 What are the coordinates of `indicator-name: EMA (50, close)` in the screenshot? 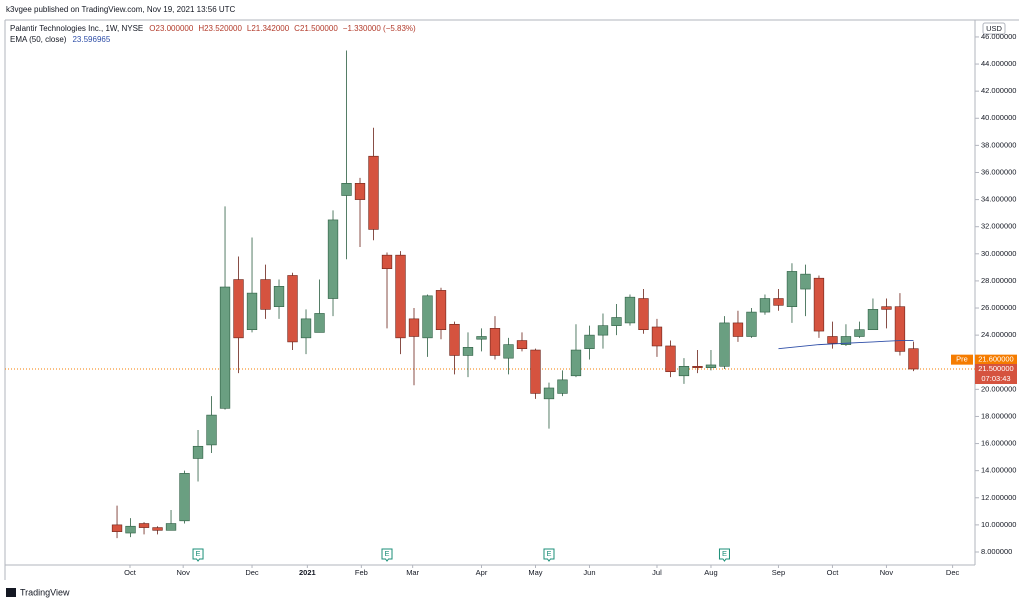 It's located at (38, 39).